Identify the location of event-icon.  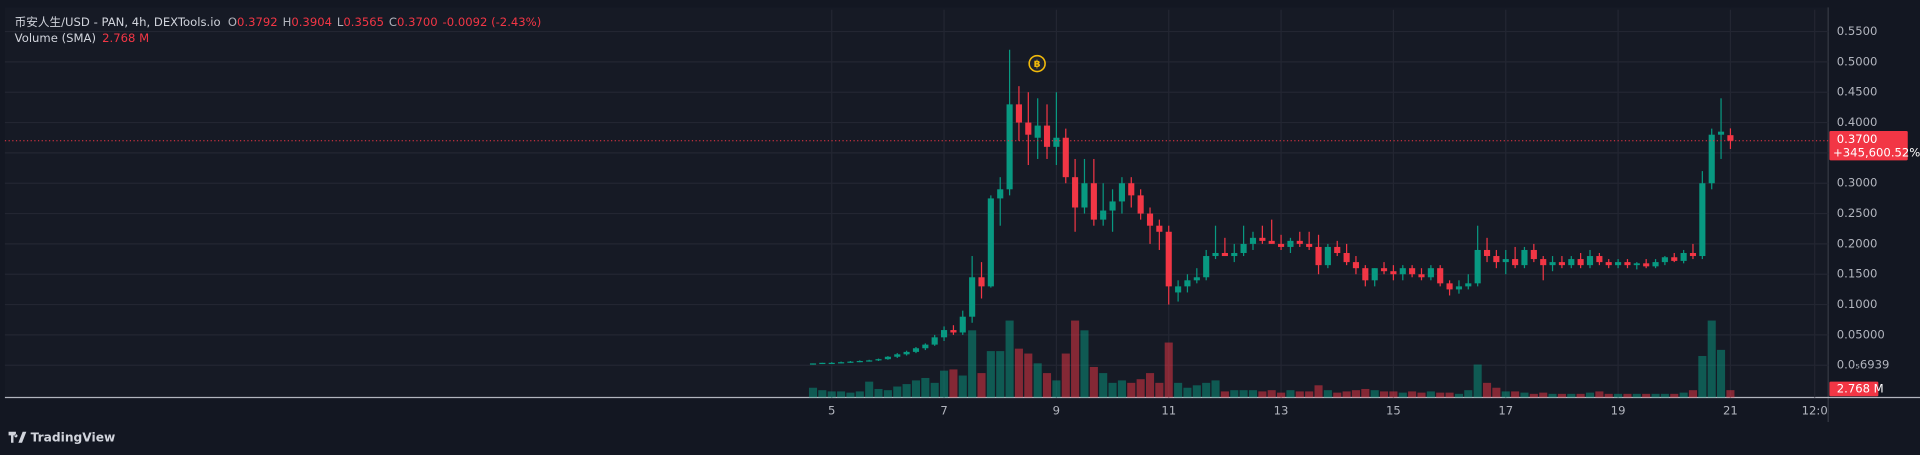
(1037, 63).